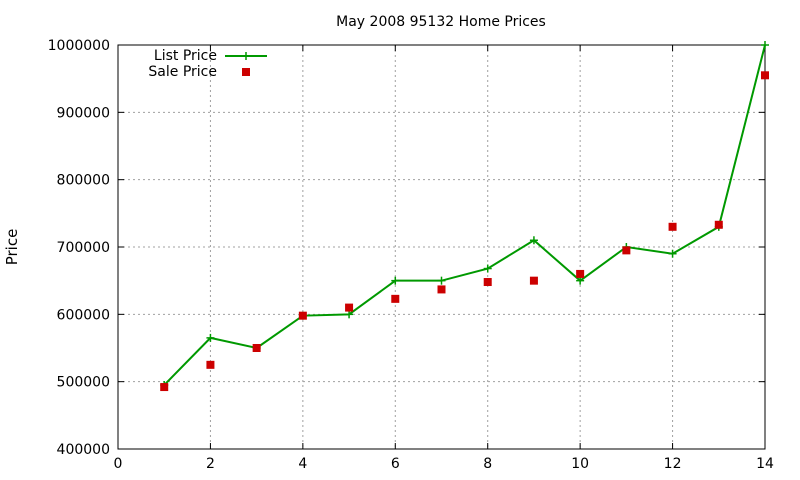  What do you see at coordinates (765, 464) in the screenshot?
I see `x-tick-label: 14` at bounding box center [765, 464].